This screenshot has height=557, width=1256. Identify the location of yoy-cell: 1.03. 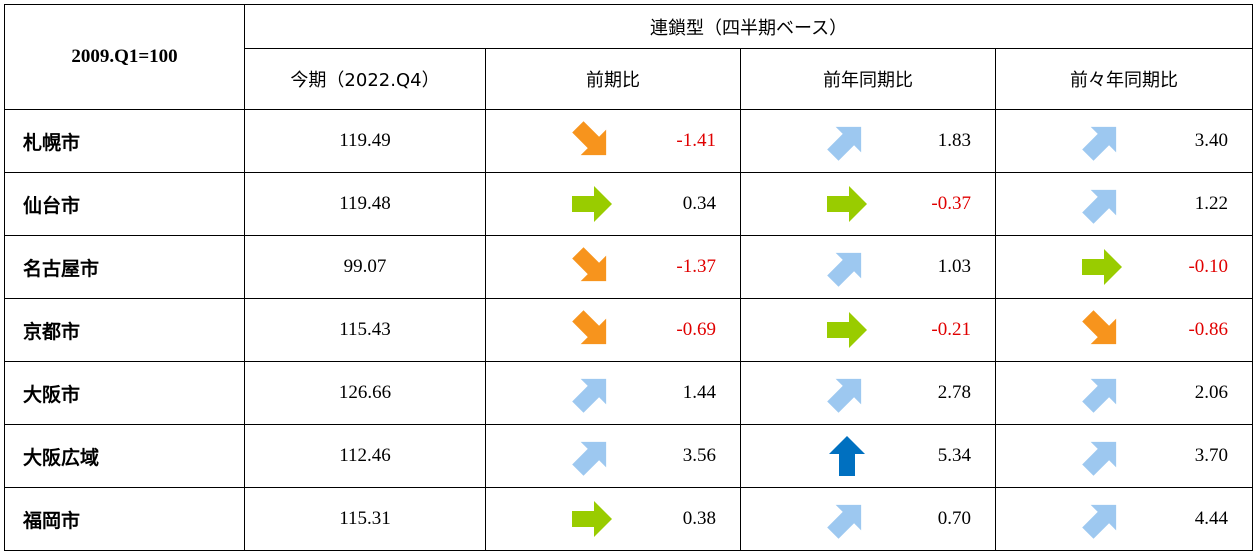
(868, 267).